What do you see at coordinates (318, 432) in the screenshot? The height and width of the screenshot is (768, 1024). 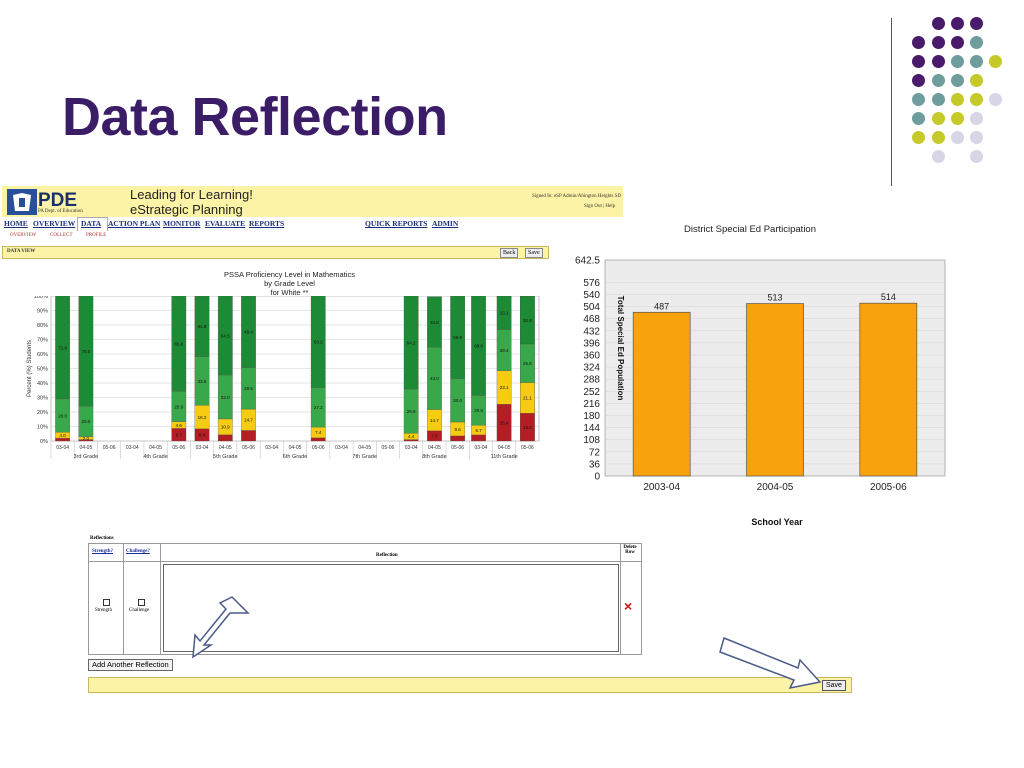 I see `data-label: 7.4` at bounding box center [318, 432].